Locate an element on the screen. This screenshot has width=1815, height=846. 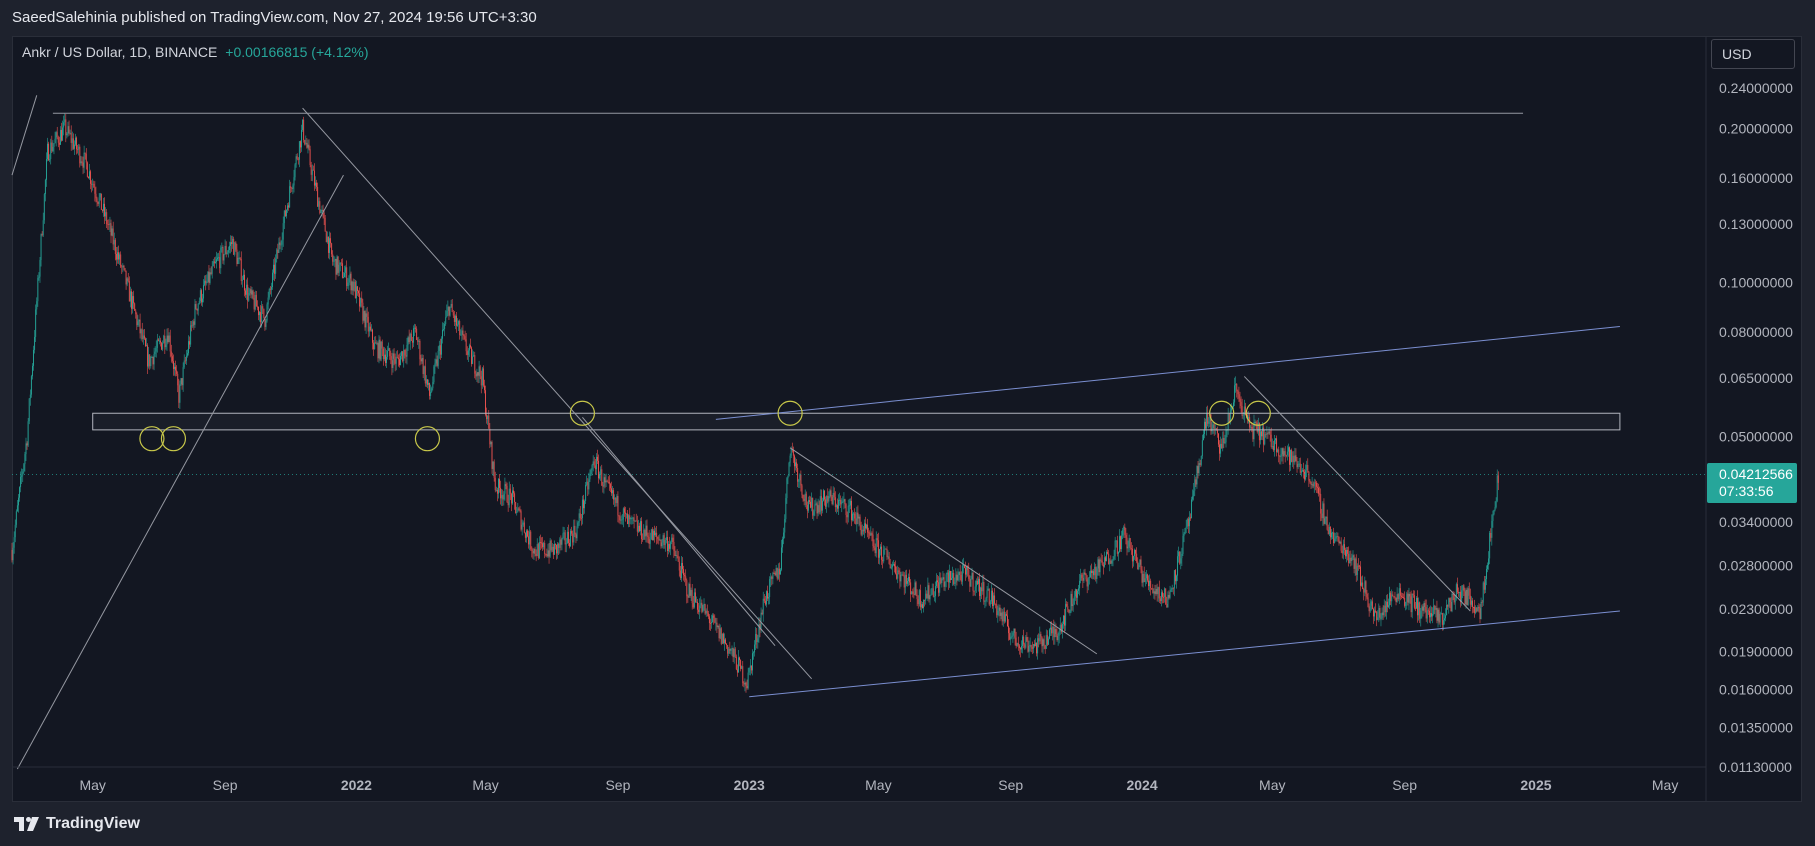
symbol-label: Ankr / US Dollar, 1D, BINANCE is located at coordinates (120, 52).